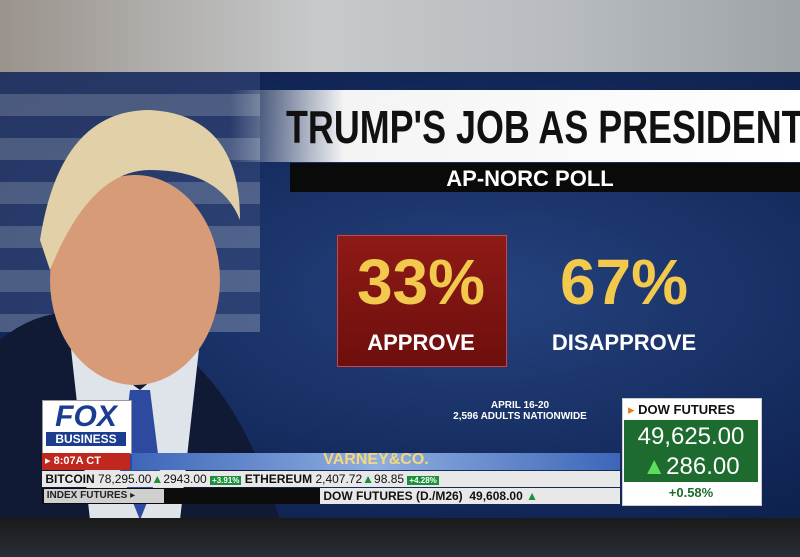 This screenshot has width=800, height=557. I want to click on dow-change-text: 286.00, so click(703, 466).